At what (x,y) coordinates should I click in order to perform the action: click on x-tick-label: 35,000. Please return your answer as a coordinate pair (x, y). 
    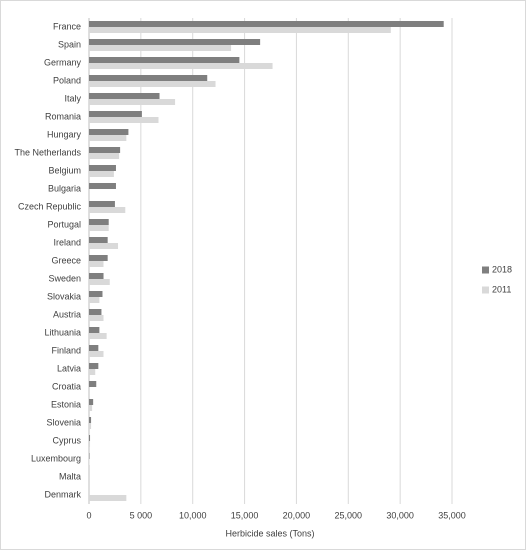
    Looking at the image, I should click on (452, 515).